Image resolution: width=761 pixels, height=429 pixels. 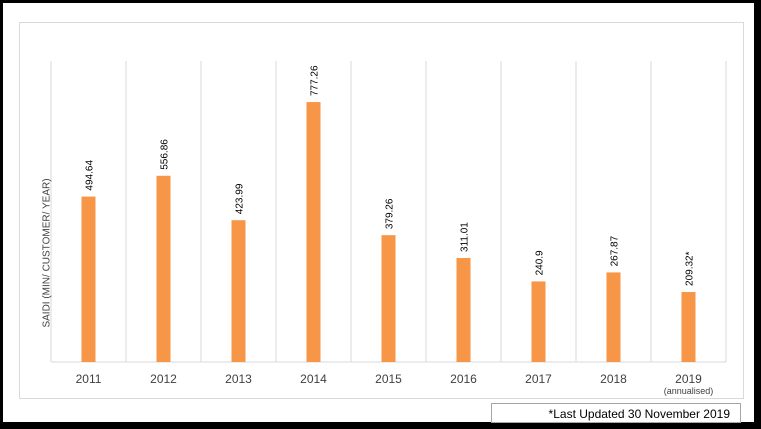 I want to click on y-axis-label: SAIDI (MIN/ CUSTOMER/ YEAR), so click(x=47, y=253).